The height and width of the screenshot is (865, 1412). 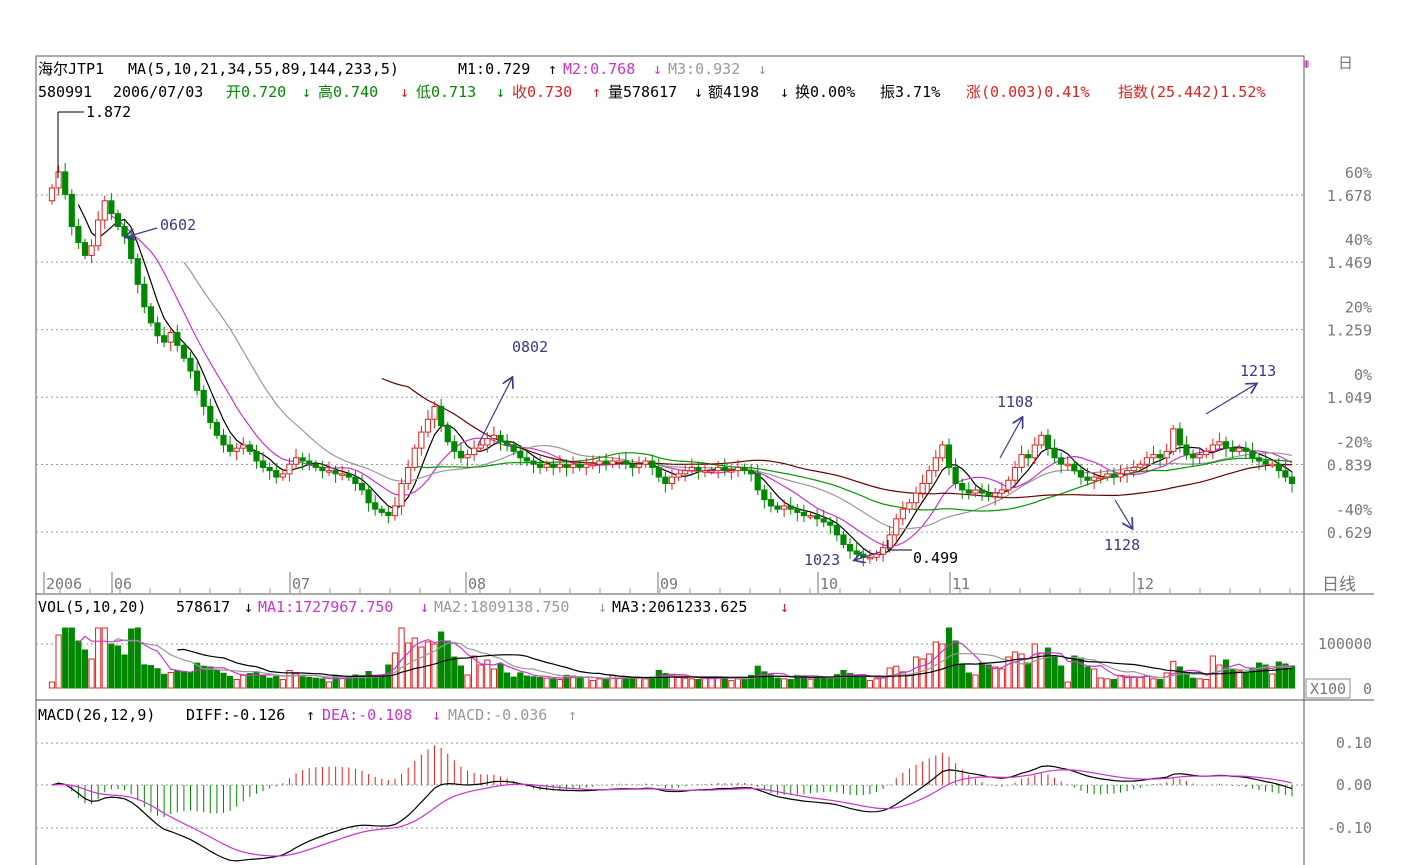 What do you see at coordinates (829, 584) in the screenshot?
I see `date-tick-label: 10` at bounding box center [829, 584].